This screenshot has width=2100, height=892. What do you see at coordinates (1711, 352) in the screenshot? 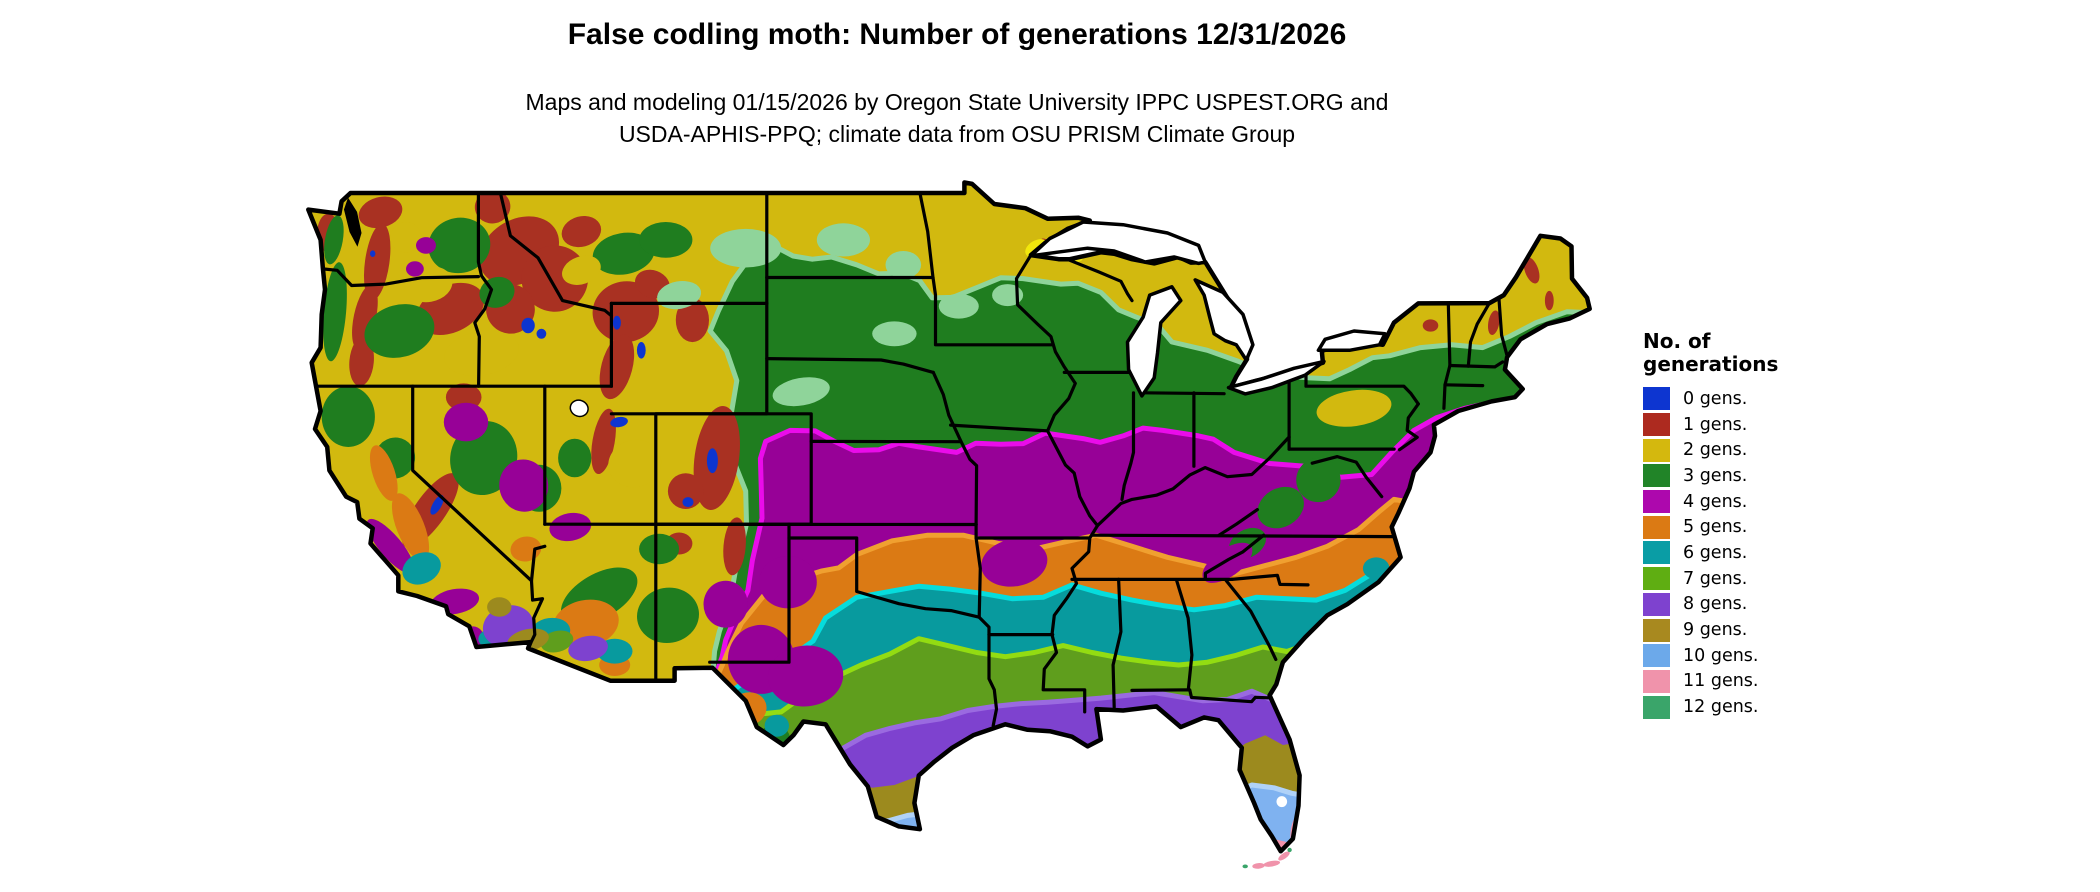
I see `legend-title: No. of generations` at bounding box center [1711, 352].